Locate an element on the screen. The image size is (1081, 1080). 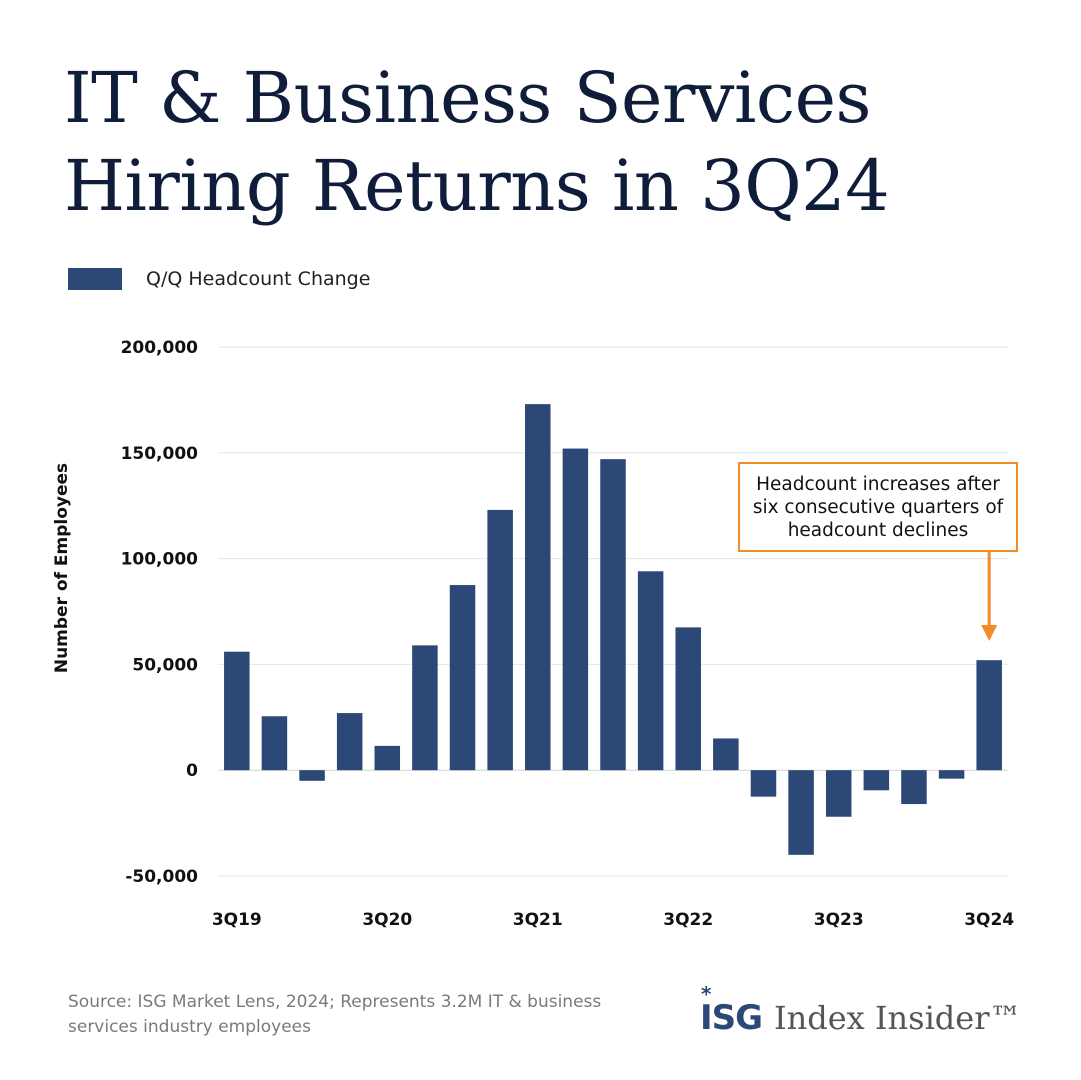
annotation-arrow-head is located at coordinates (989, 633).